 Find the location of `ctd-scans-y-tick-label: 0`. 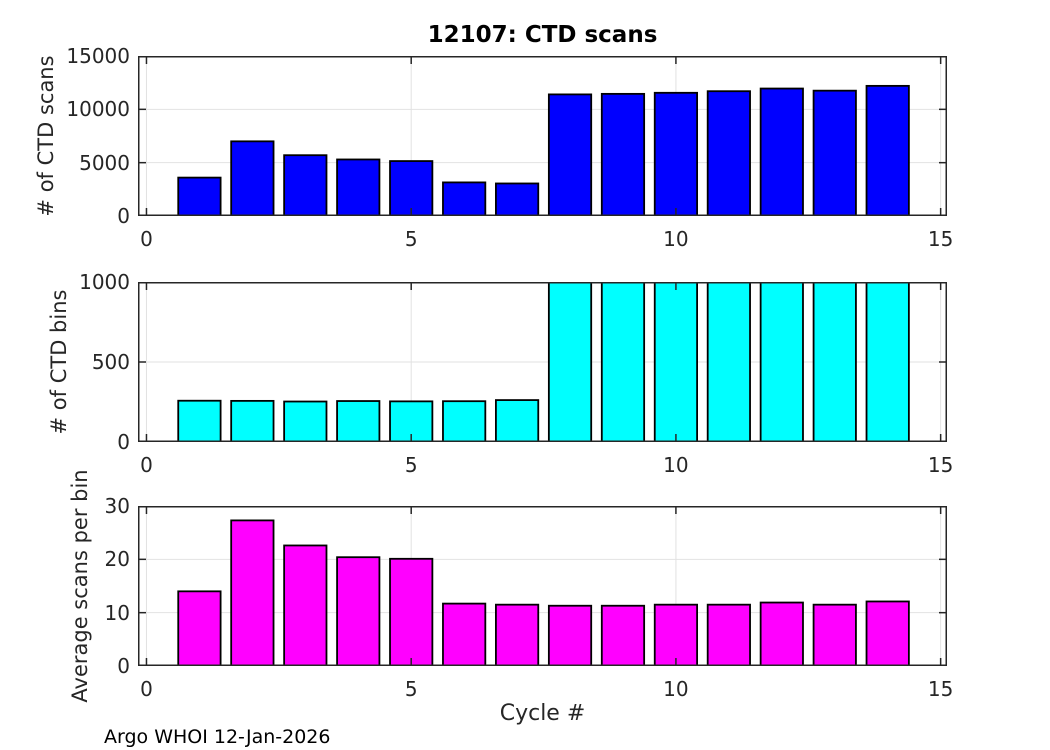

ctd-scans-y-tick-label: 0 is located at coordinates (123, 216).